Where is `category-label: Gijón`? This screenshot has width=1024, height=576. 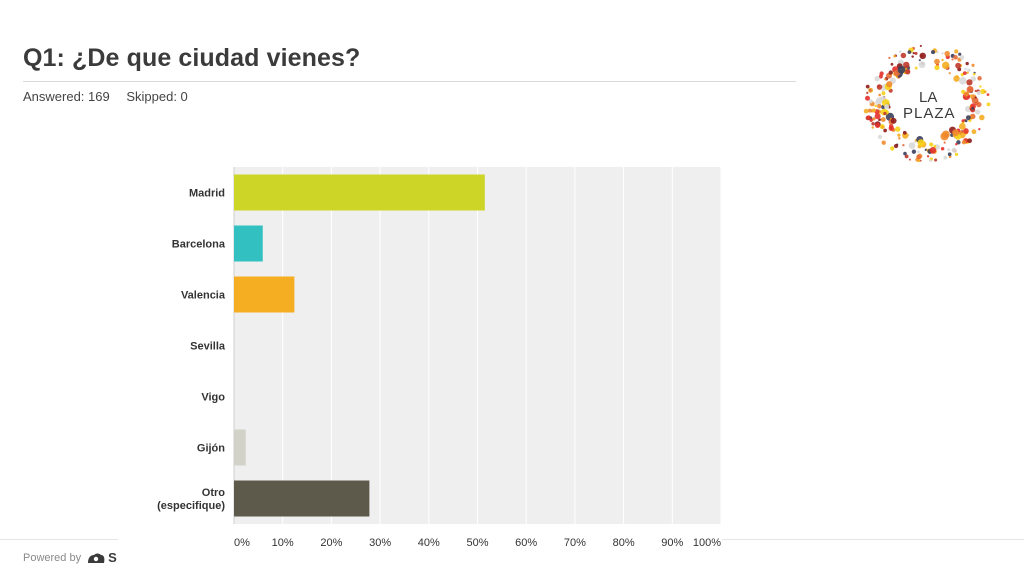 category-label: Gijón is located at coordinates (211, 449).